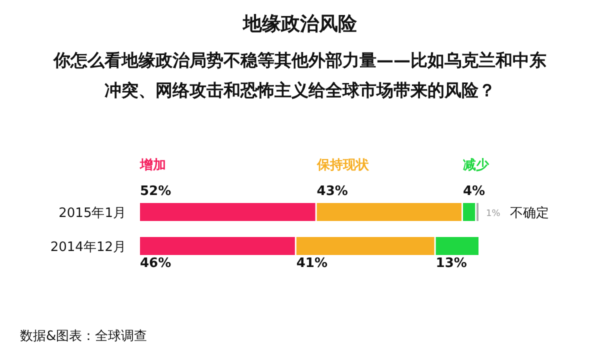  What do you see at coordinates (152, 165) in the screenshot?
I see `text: 增加` at bounding box center [152, 165].